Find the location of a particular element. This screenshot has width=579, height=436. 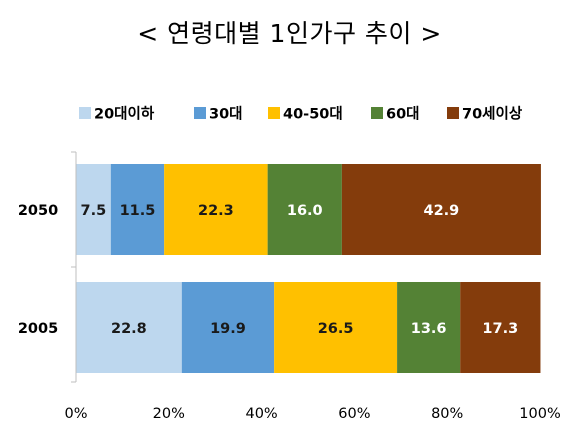

x-tick-label: 20% is located at coordinates (169, 414).